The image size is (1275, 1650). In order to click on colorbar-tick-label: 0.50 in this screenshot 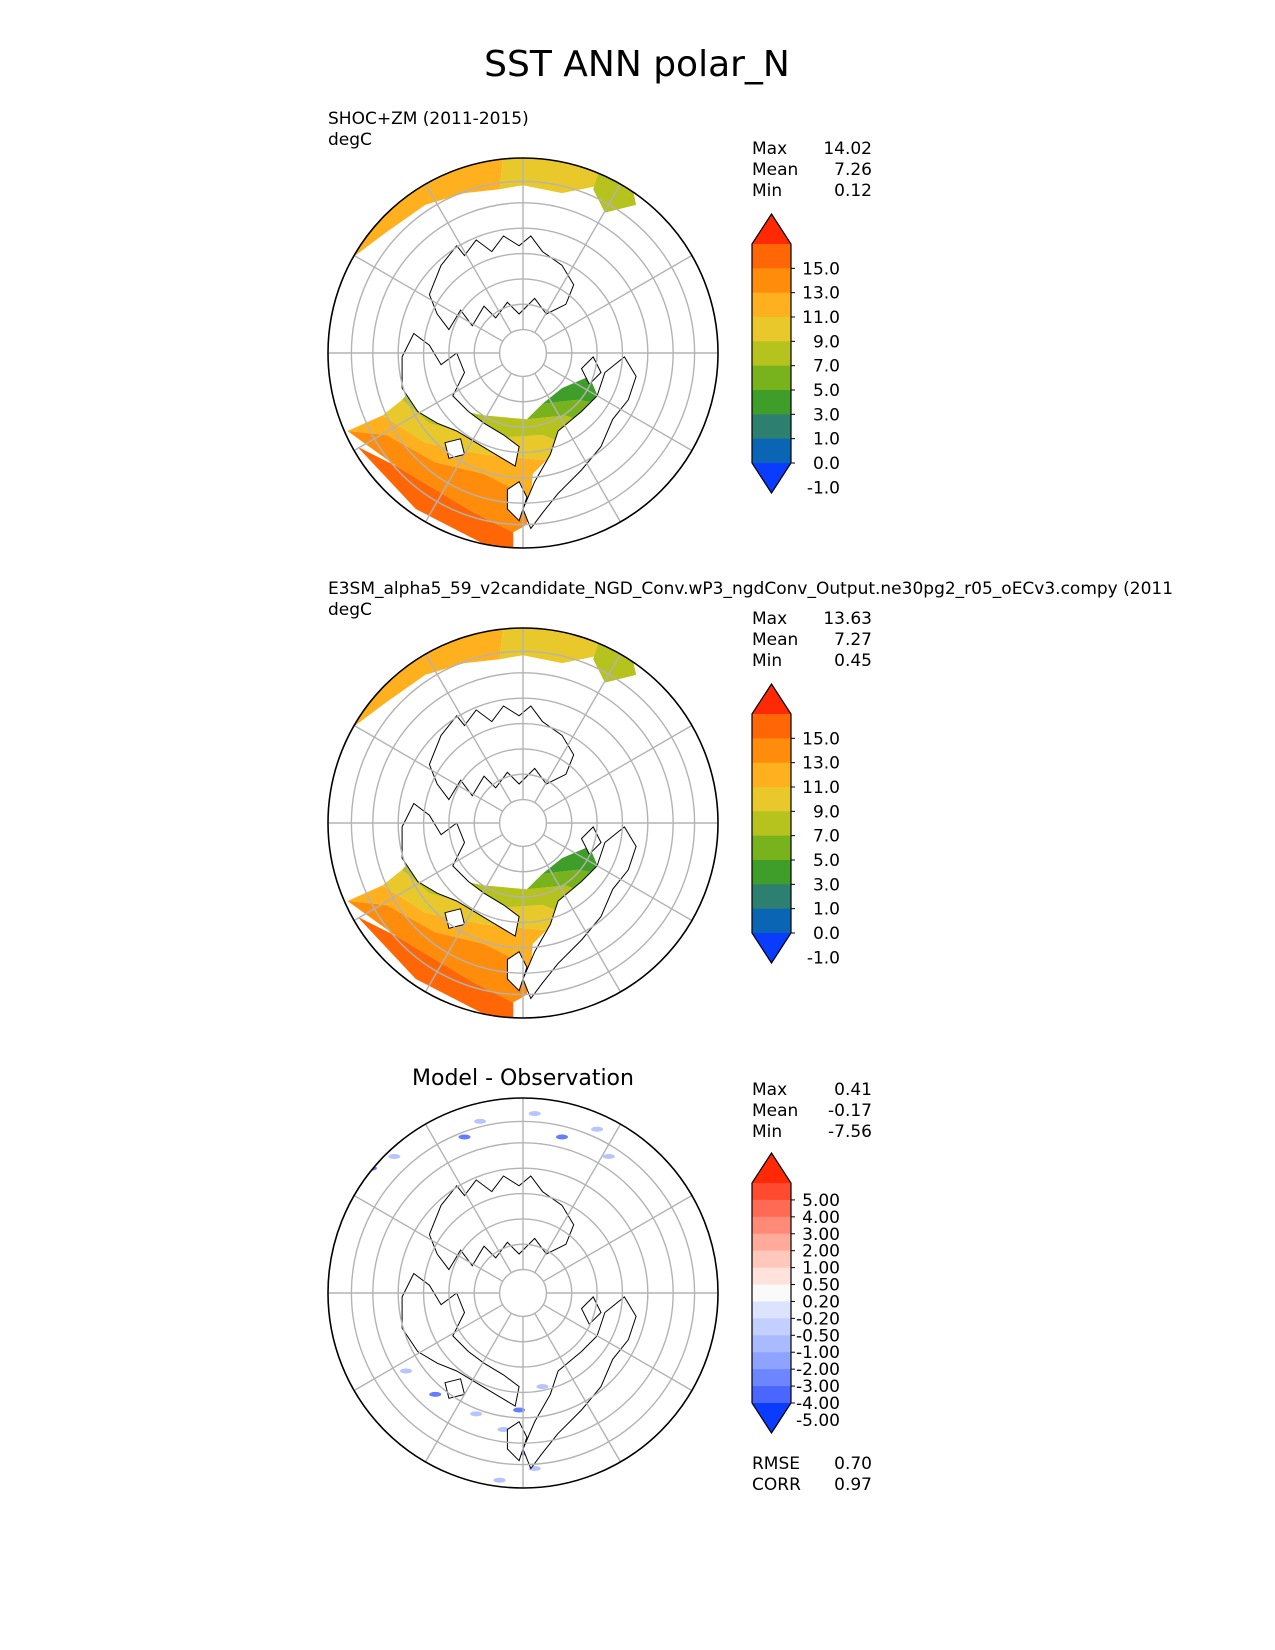, I will do `click(821, 1286)`.